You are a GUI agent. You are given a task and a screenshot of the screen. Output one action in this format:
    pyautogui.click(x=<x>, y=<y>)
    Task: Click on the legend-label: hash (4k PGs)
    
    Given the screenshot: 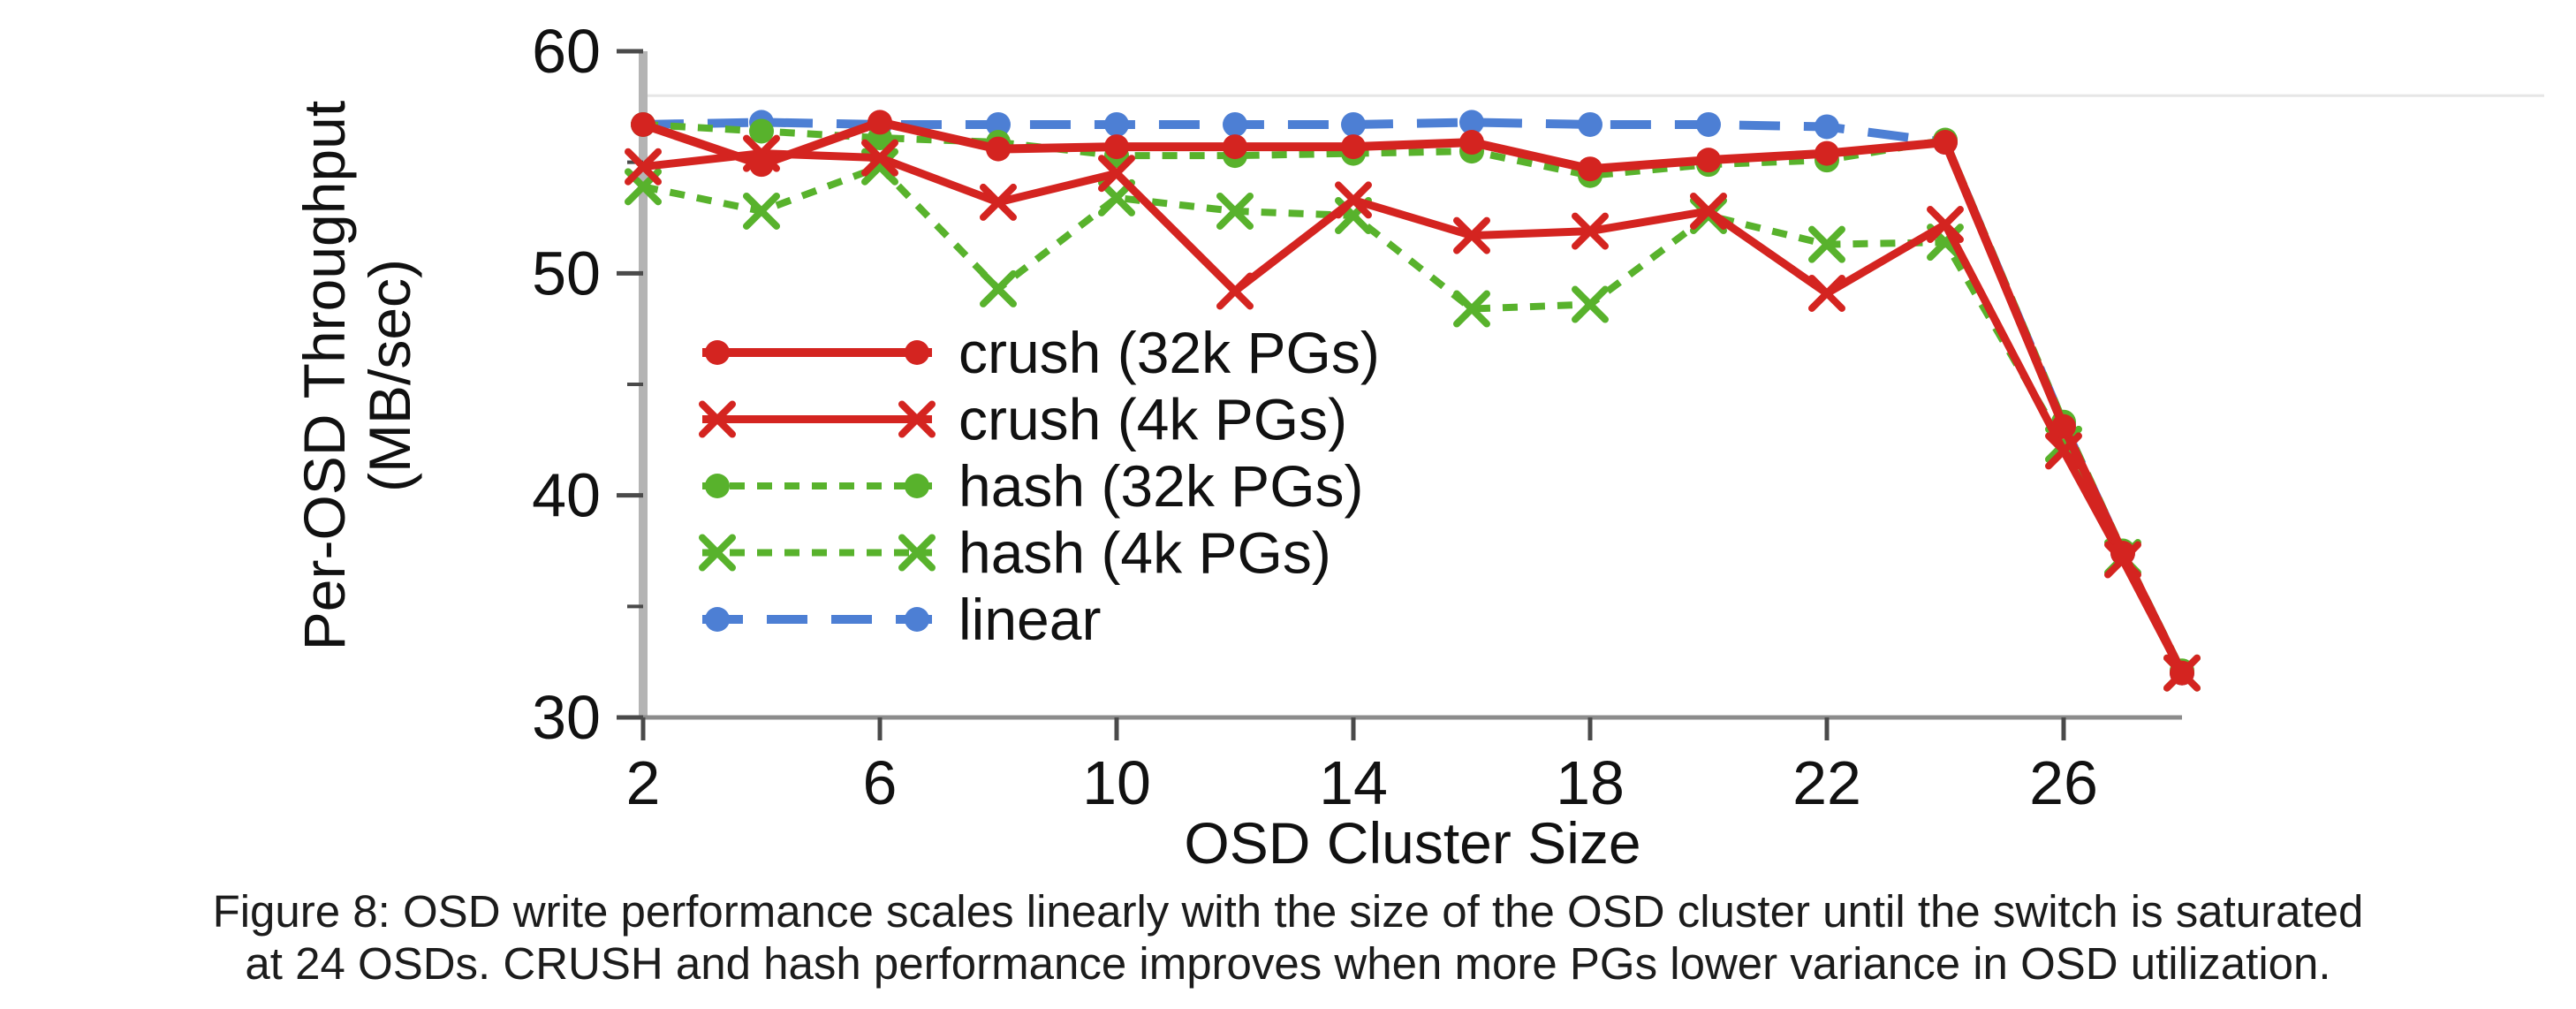 What is the action you would take?
    pyautogui.click(x=1144, y=553)
    